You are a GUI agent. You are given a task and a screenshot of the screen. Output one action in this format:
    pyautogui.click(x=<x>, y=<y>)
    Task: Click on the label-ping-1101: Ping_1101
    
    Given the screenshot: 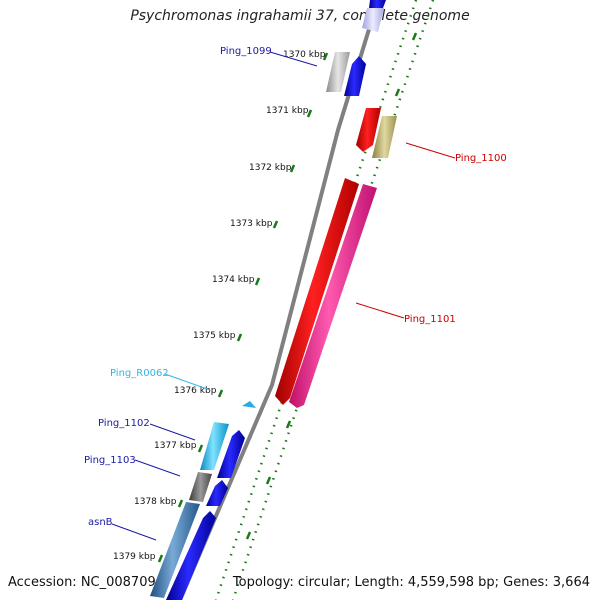 What is the action you would take?
    pyautogui.click(x=430, y=319)
    